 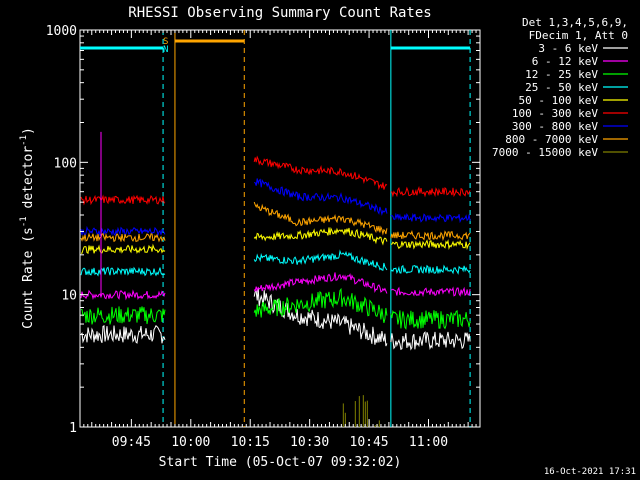 What do you see at coordinates (555, 126) in the screenshot?
I see `legend-label: 300 - 800 keV` at bounding box center [555, 126].